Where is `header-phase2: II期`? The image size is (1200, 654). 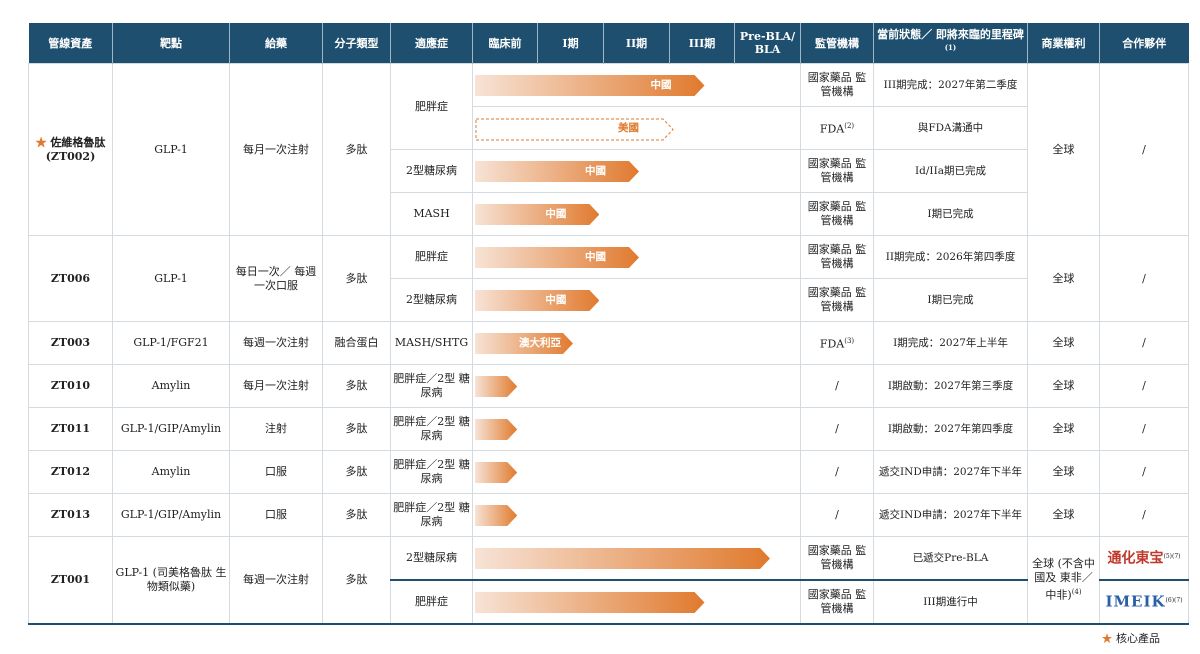
header-phase2: II期 is located at coordinates (636, 43).